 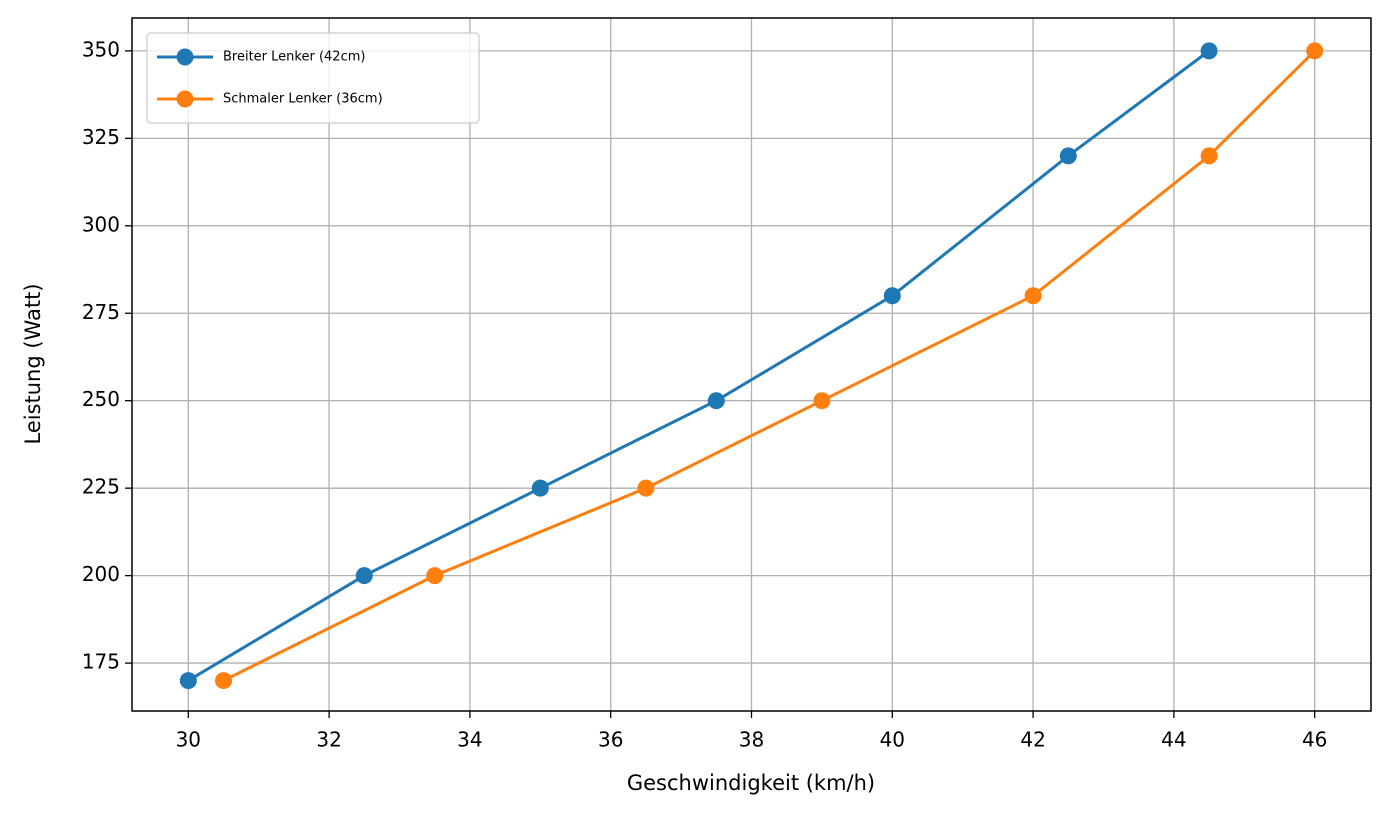 What do you see at coordinates (303, 99) in the screenshot?
I see `legend-label: Schmaler Lenker (36cm)` at bounding box center [303, 99].